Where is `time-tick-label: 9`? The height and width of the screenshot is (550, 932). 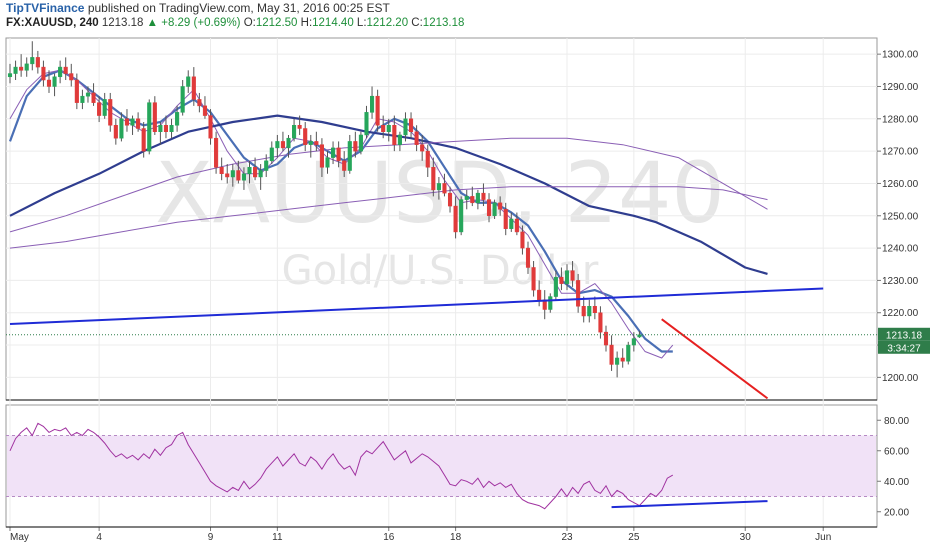
time-tick-label: 9 is located at coordinates (211, 537).